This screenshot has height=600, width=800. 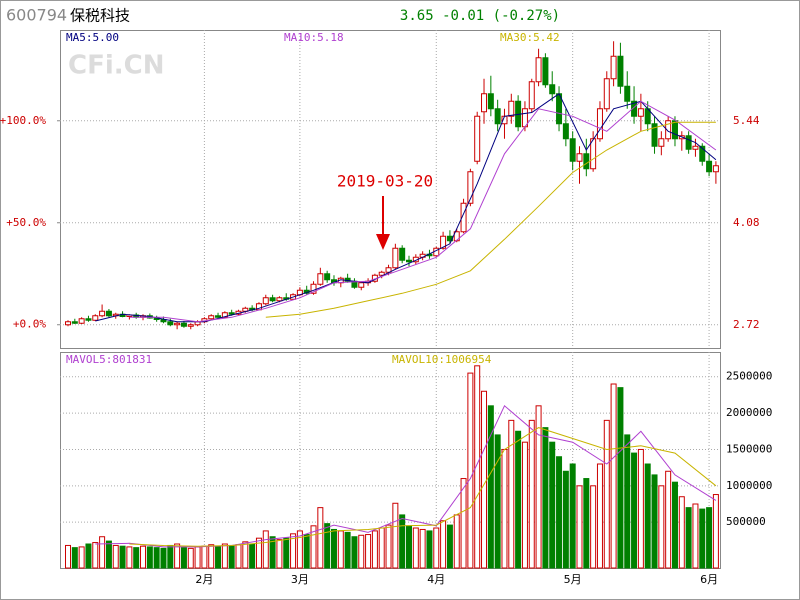 What do you see at coordinates (26, 222) in the screenshot?
I see `y2-tick-label: +50.0%` at bounding box center [26, 222].